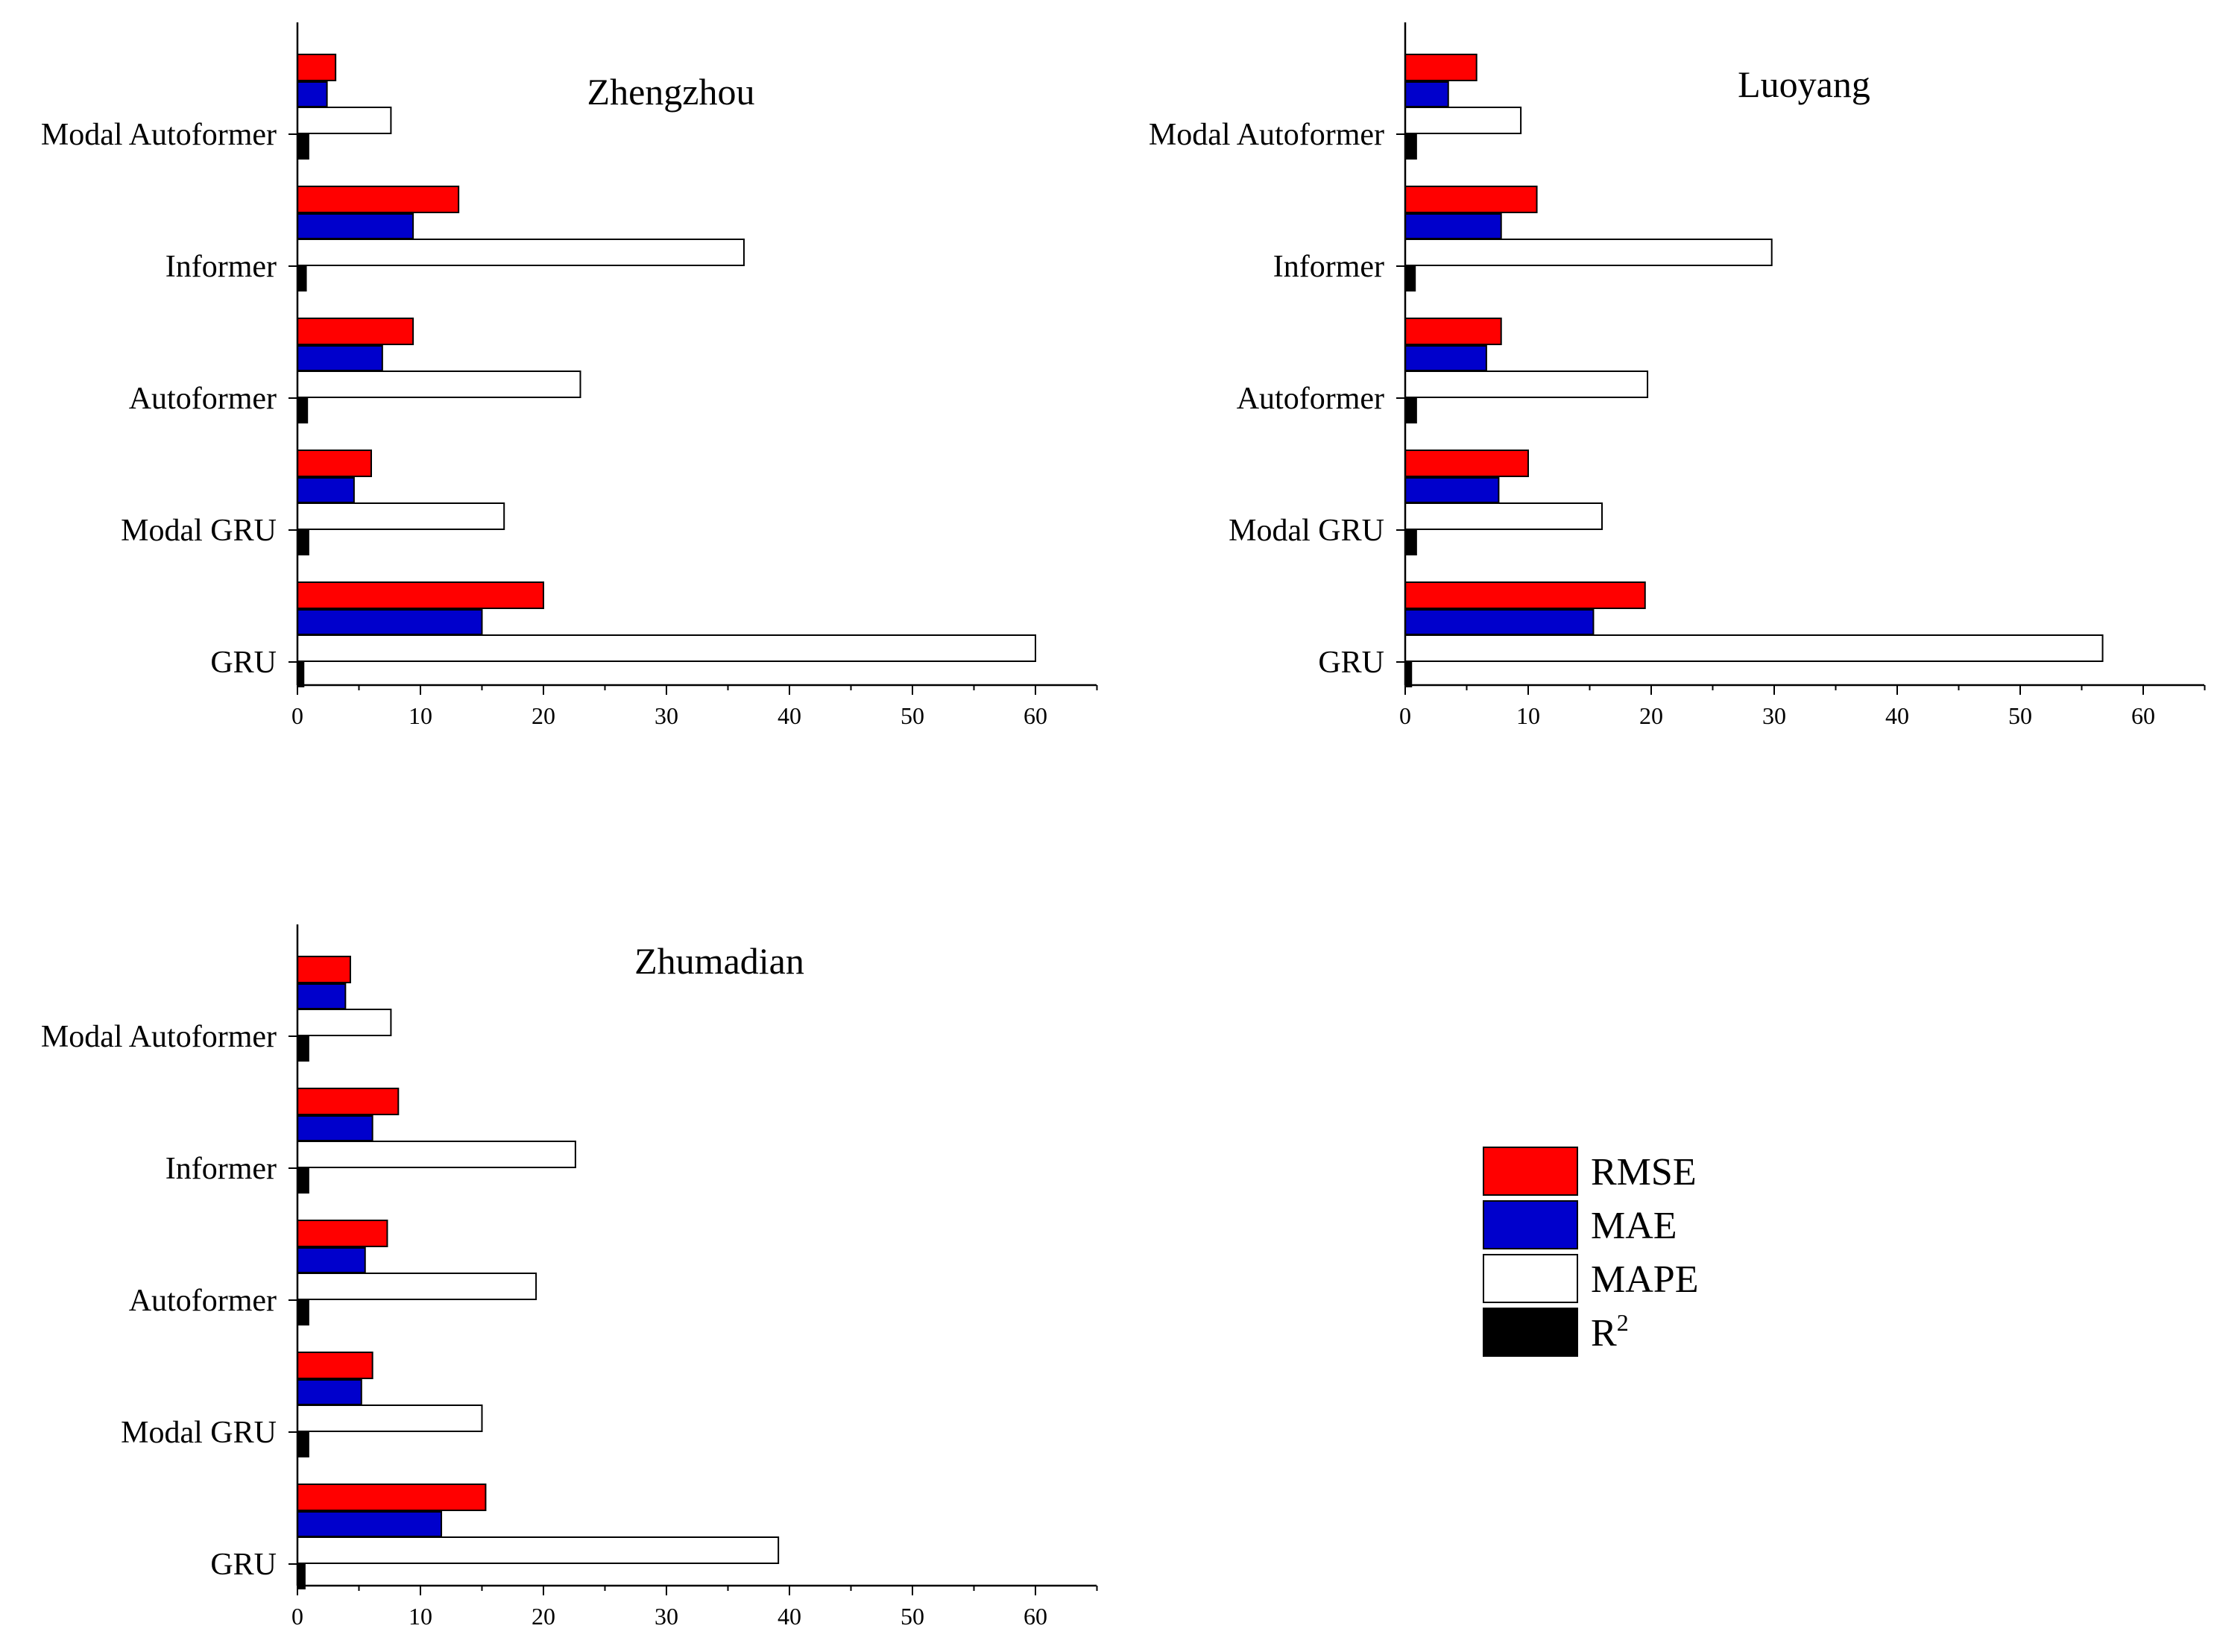  I want to click on legend-swatch-rmse, so click(1530, 1171).